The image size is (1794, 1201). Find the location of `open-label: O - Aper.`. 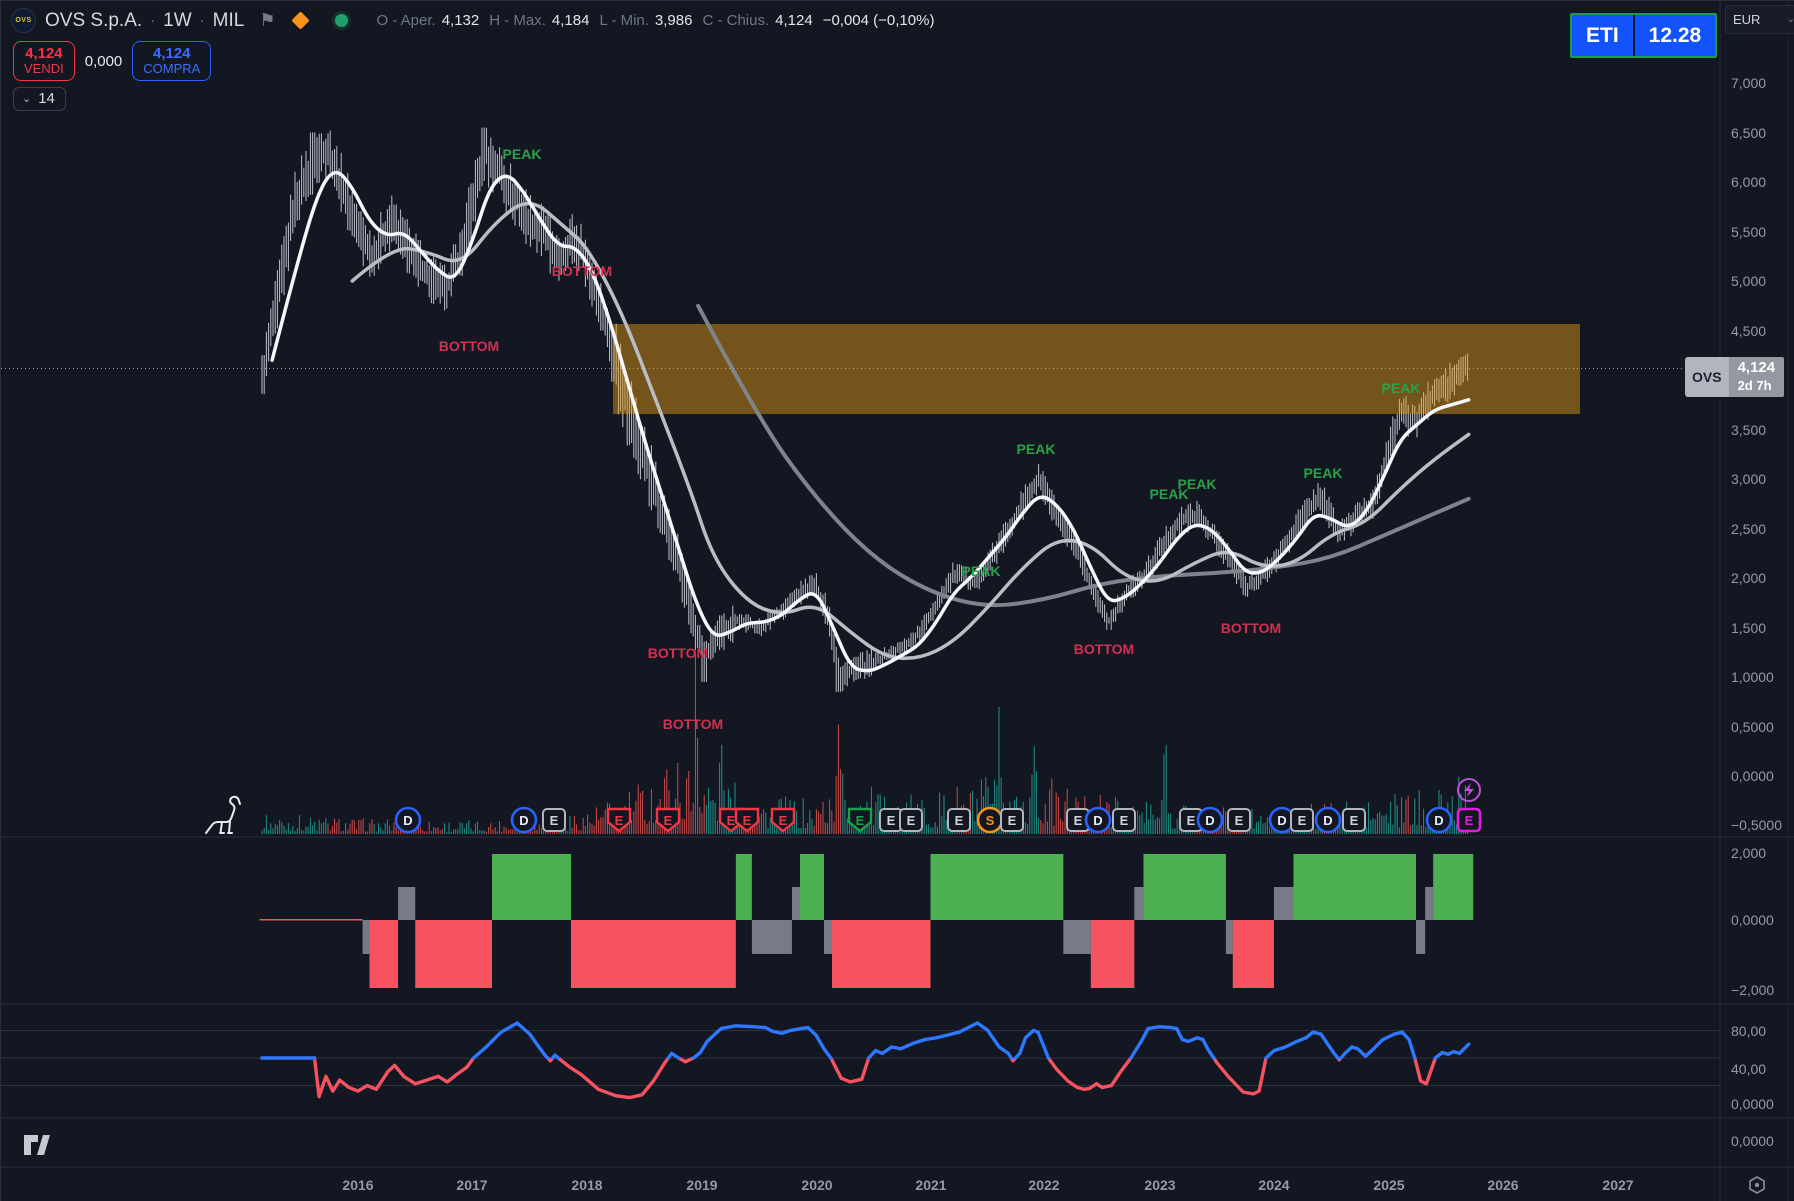

open-label: O - Aper. is located at coordinates (406, 20).